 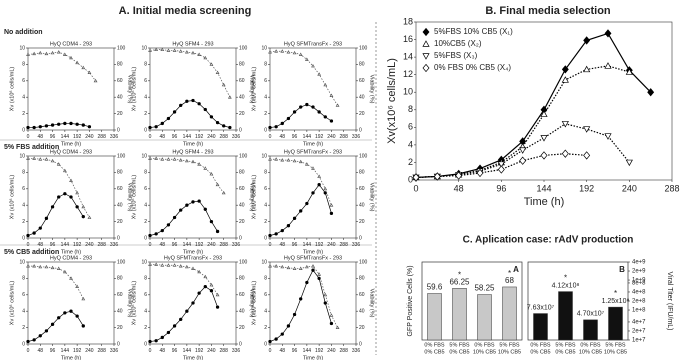 I want to click on y2-axis-label: Viability (%), so click(x=252, y=89).